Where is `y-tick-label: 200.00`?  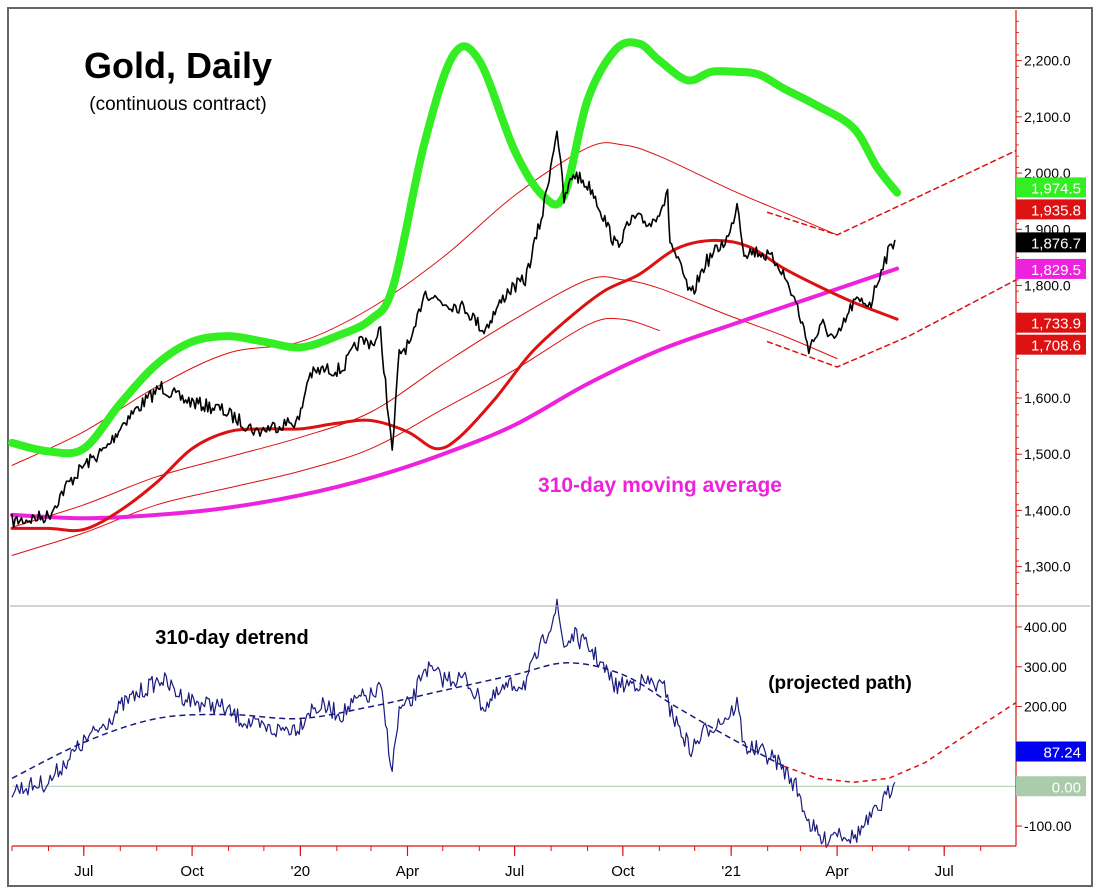
y-tick-label: 200.00 is located at coordinates (1045, 707).